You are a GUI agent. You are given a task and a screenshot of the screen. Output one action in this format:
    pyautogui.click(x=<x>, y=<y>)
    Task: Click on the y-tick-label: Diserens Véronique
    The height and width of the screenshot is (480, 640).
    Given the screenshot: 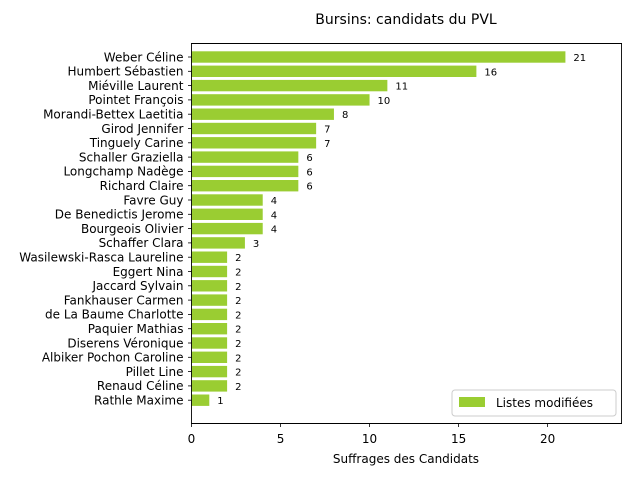 What is the action you would take?
    pyautogui.click(x=125, y=343)
    